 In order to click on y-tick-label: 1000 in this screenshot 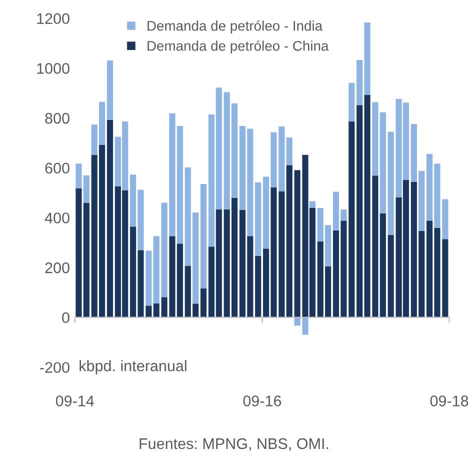, I will do `click(53, 68)`.